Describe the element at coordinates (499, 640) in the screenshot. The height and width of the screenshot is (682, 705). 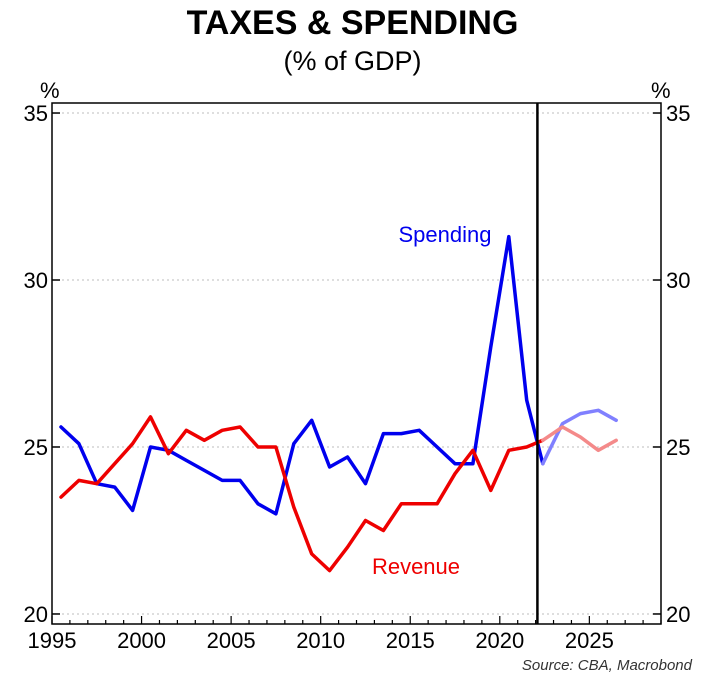
I see `x-tick-label: 2020` at that location.